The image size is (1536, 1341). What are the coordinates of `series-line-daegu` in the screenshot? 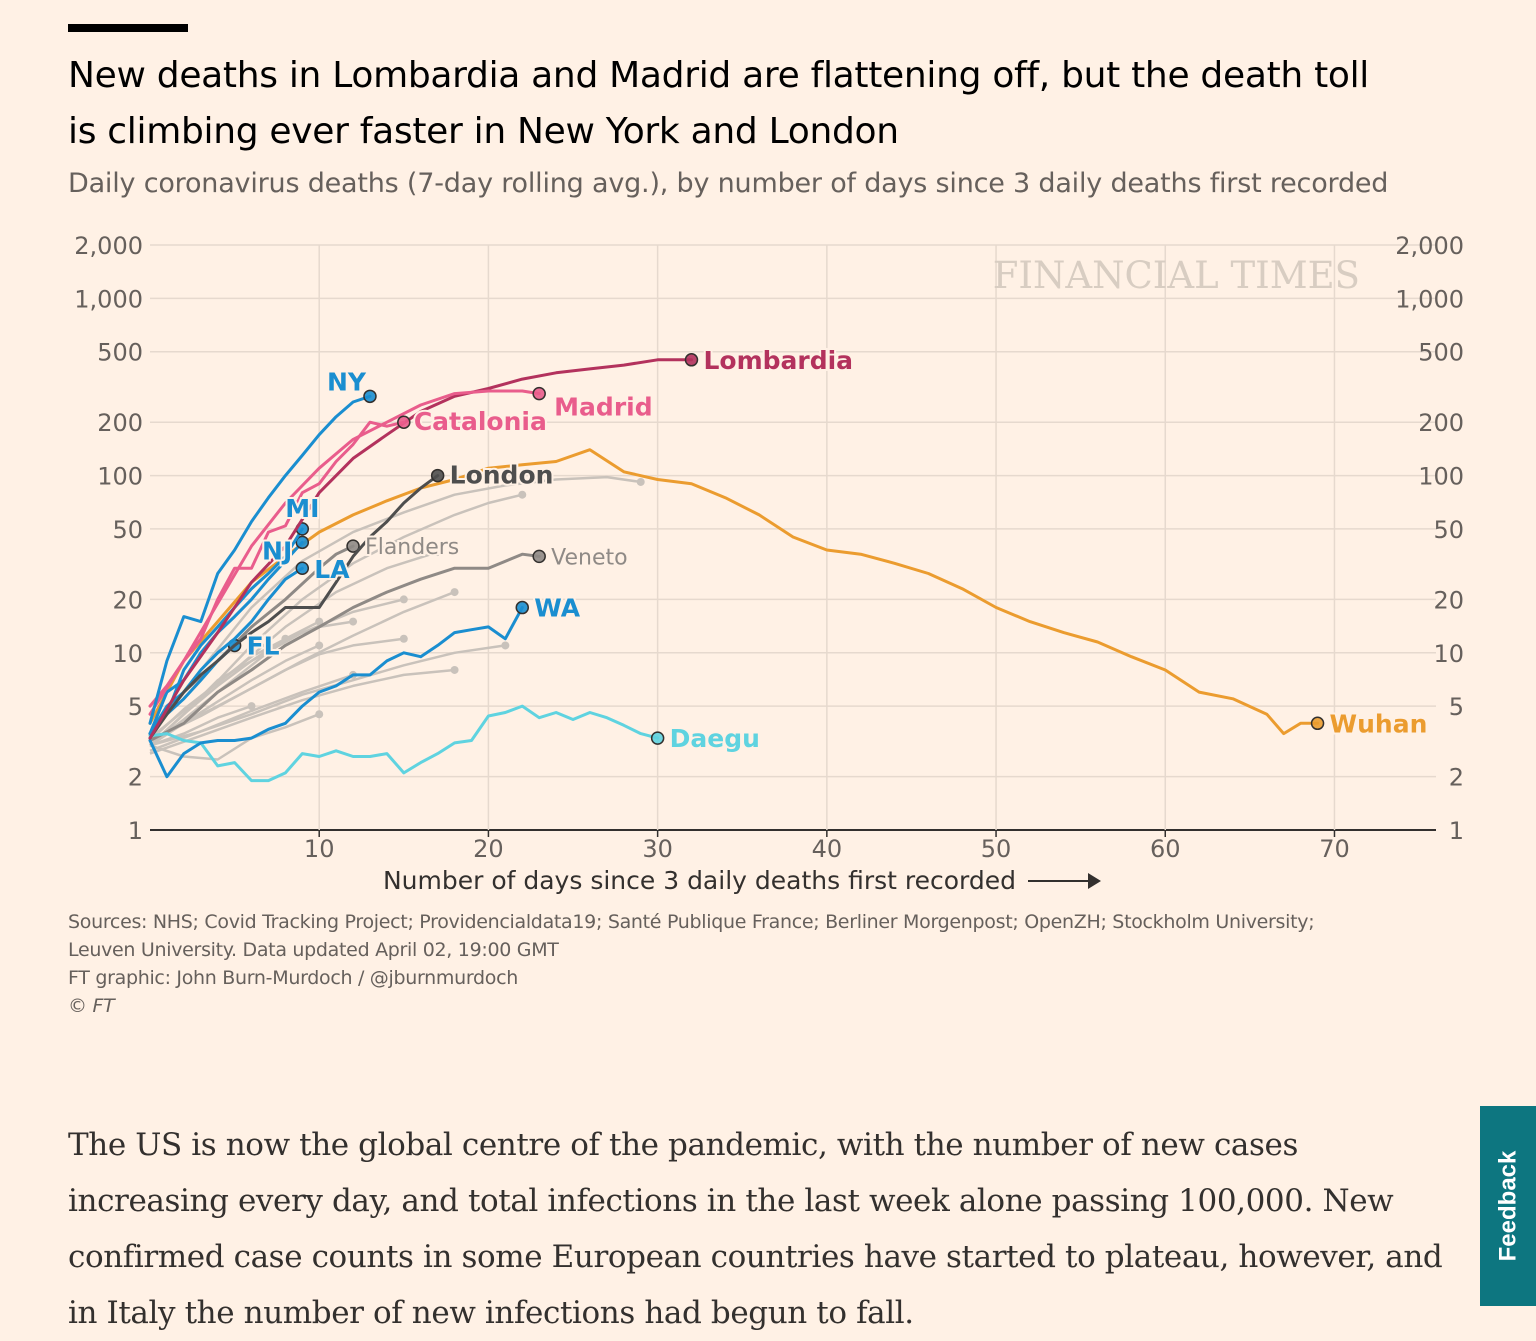 It's located at (404, 743).